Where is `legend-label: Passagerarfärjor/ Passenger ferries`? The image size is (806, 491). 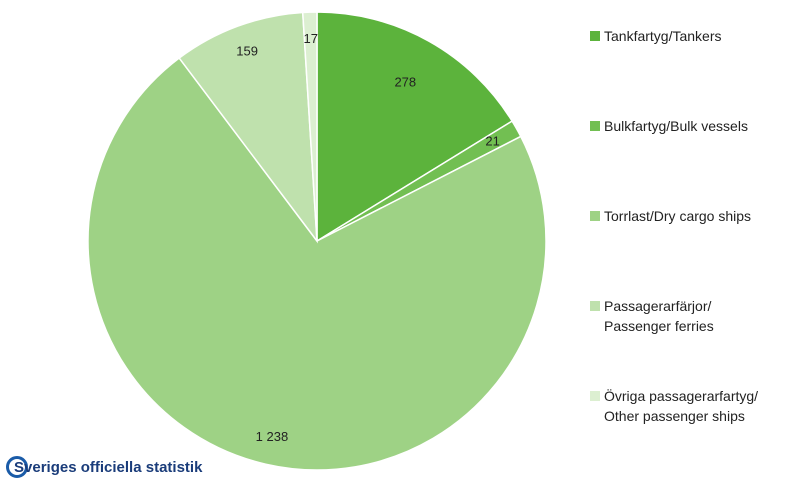 legend-label: Passagerarfärjor/ Passenger ferries is located at coordinates (659, 316).